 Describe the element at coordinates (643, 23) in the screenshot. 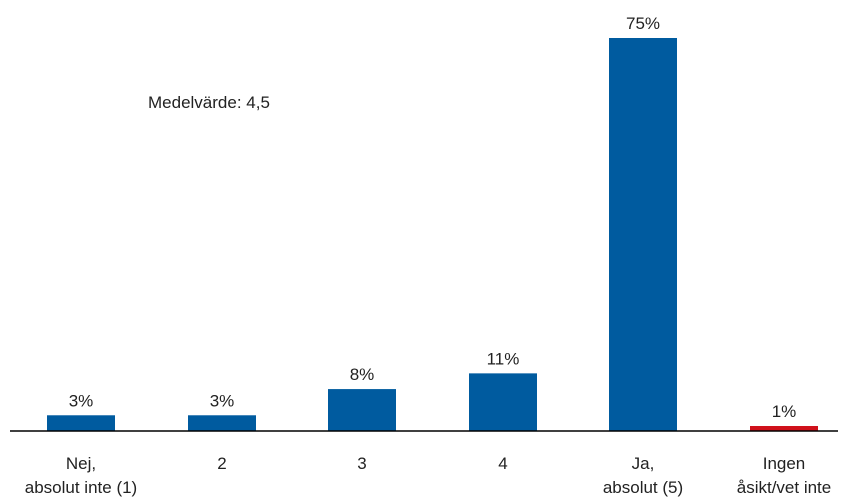

I see `value-label-4: 75%` at that location.